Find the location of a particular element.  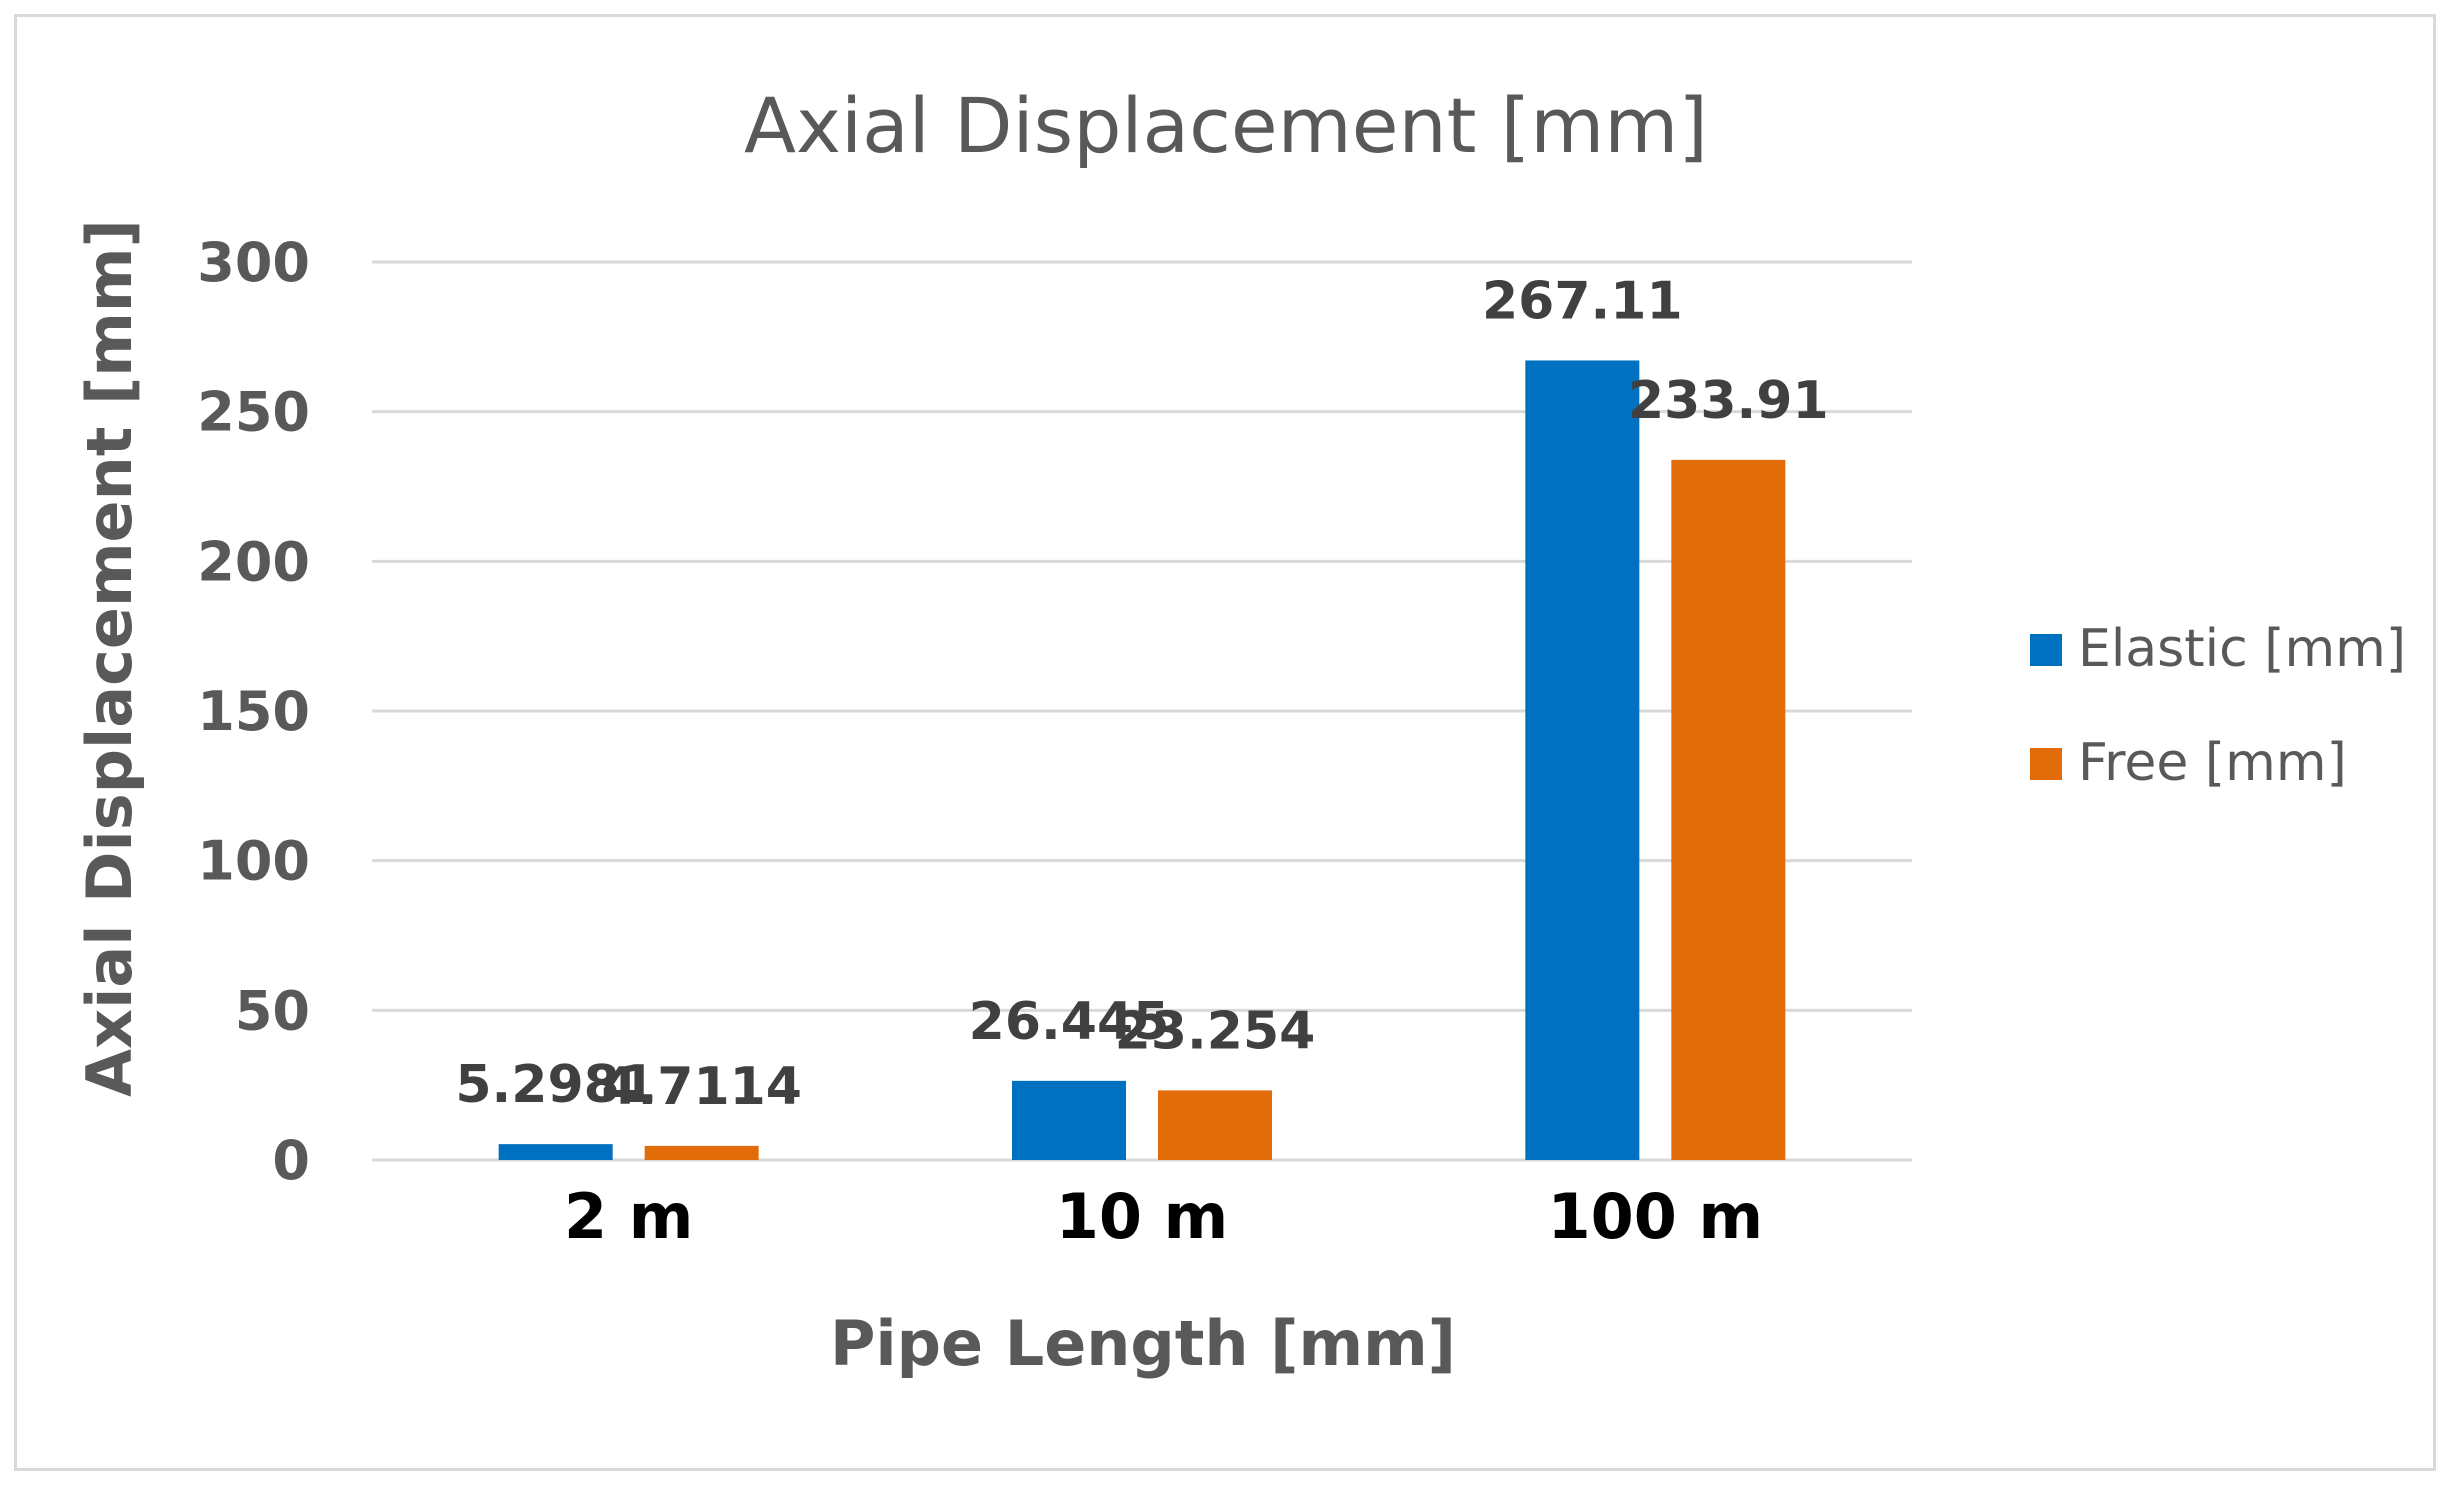

x-axis-categories: 2 m 10 m 100 m is located at coordinates (1163, 1216).